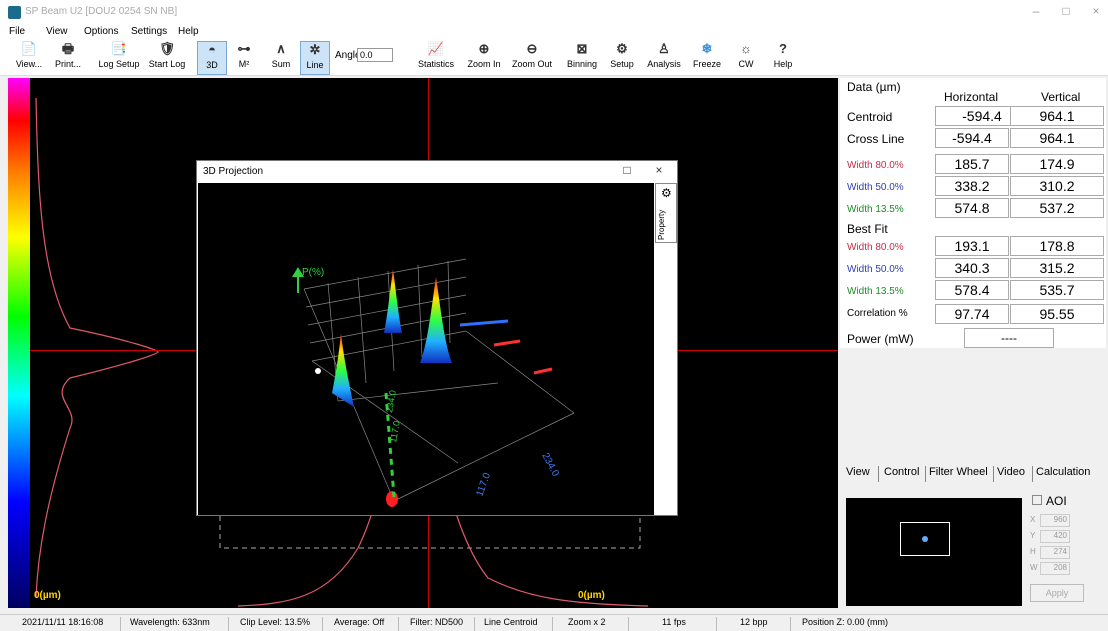  What do you see at coordinates (511, 622) in the screenshot?
I see `status-mode: Line Centroid` at bounding box center [511, 622].